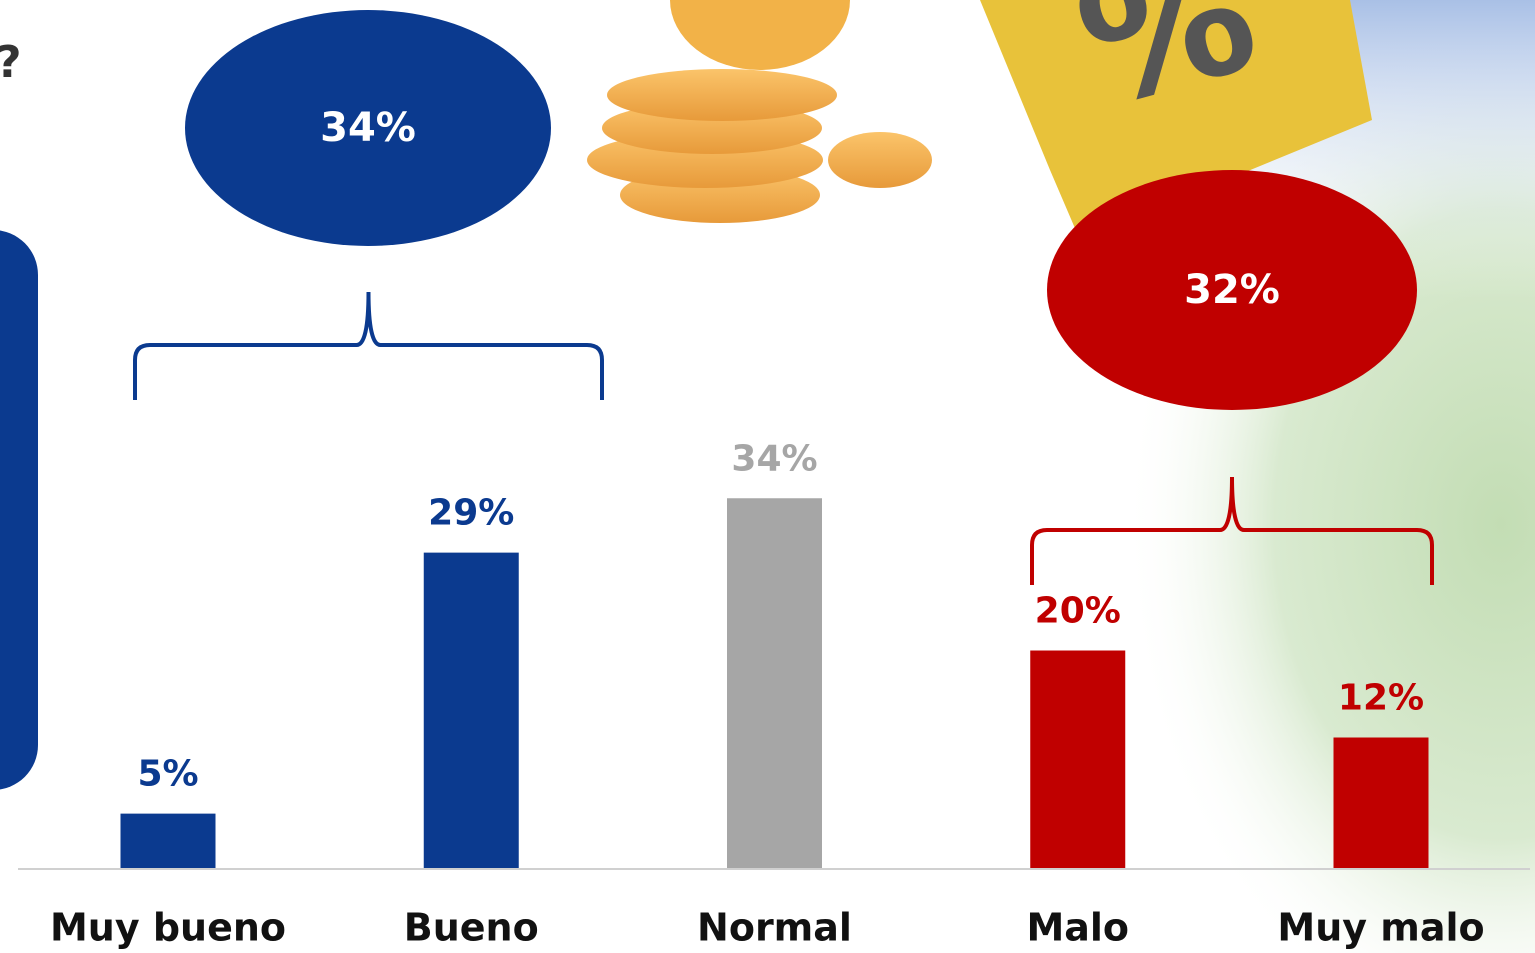 This screenshot has height=953, width=1535. I want to click on x-tick-label: Malo, so click(1077, 928).